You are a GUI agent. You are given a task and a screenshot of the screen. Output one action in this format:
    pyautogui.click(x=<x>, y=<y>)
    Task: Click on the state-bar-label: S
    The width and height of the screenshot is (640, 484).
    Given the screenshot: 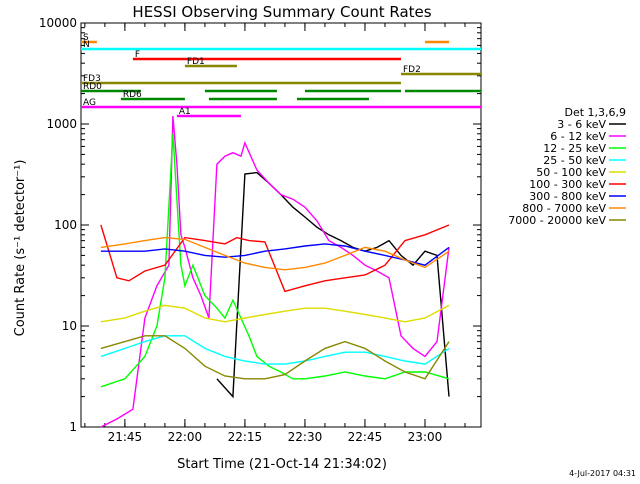 What is the action you would take?
    pyautogui.click(x=86, y=38)
    